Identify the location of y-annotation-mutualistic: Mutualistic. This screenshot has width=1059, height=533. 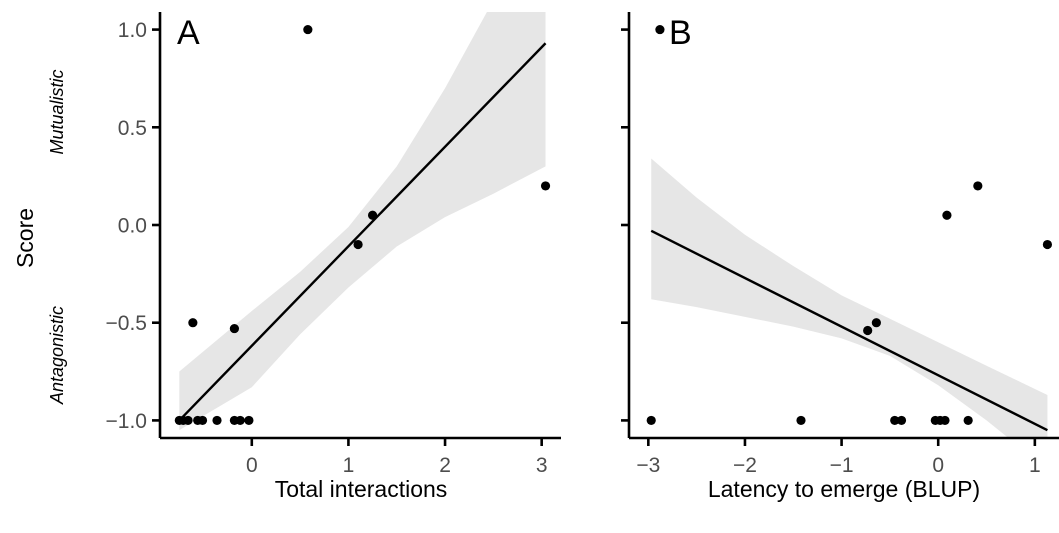
(57, 111).